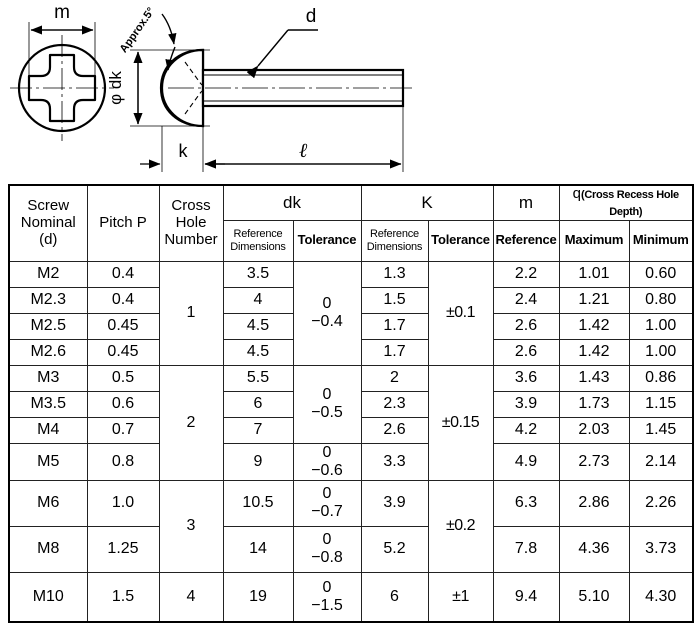 The image size is (700, 639). What do you see at coordinates (48, 430) in the screenshot?
I see `cell-screw-nominal: M4` at bounding box center [48, 430].